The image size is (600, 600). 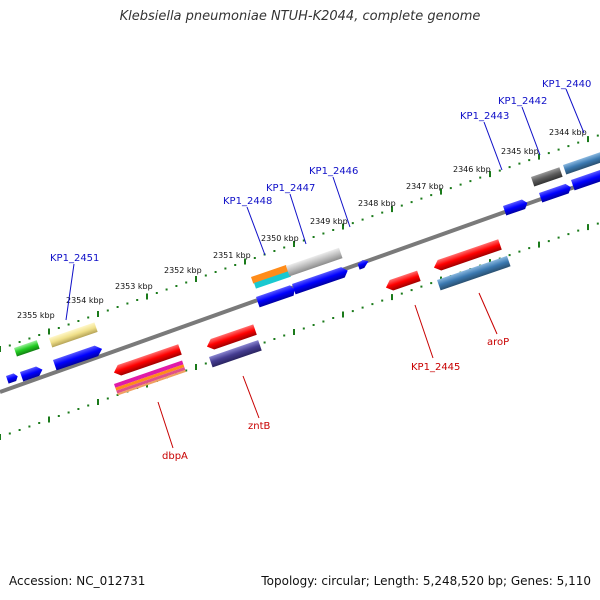 What do you see at coordinates (235, 354) in the screenshot?
I see `gene-arrow-zntb-purple` at bounding box center [235, 354].